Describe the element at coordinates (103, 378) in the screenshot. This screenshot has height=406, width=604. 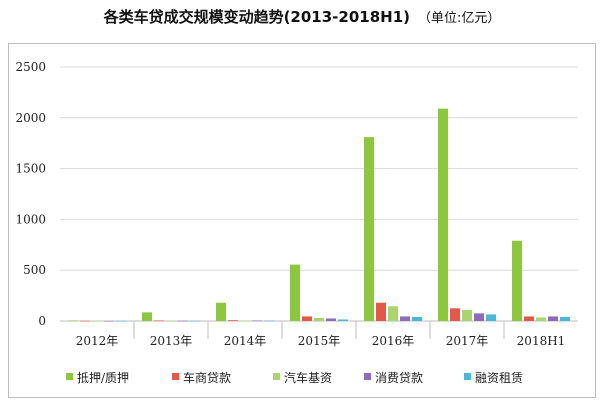
I see `legend-label: 抵押/质押` at that location.